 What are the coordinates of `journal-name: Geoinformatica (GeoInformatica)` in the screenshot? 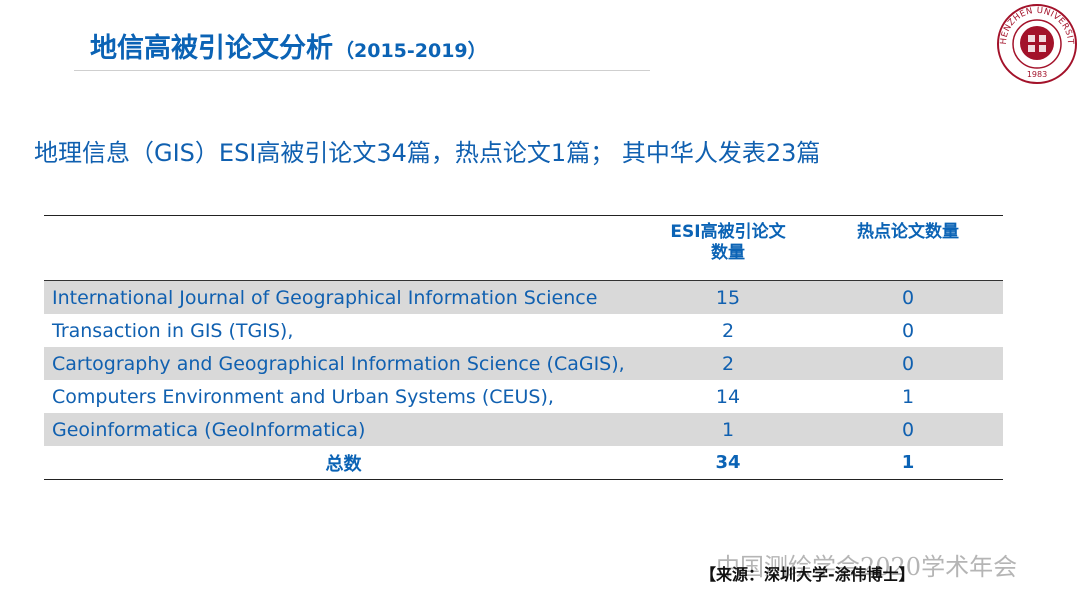 It's located at (343, 429).